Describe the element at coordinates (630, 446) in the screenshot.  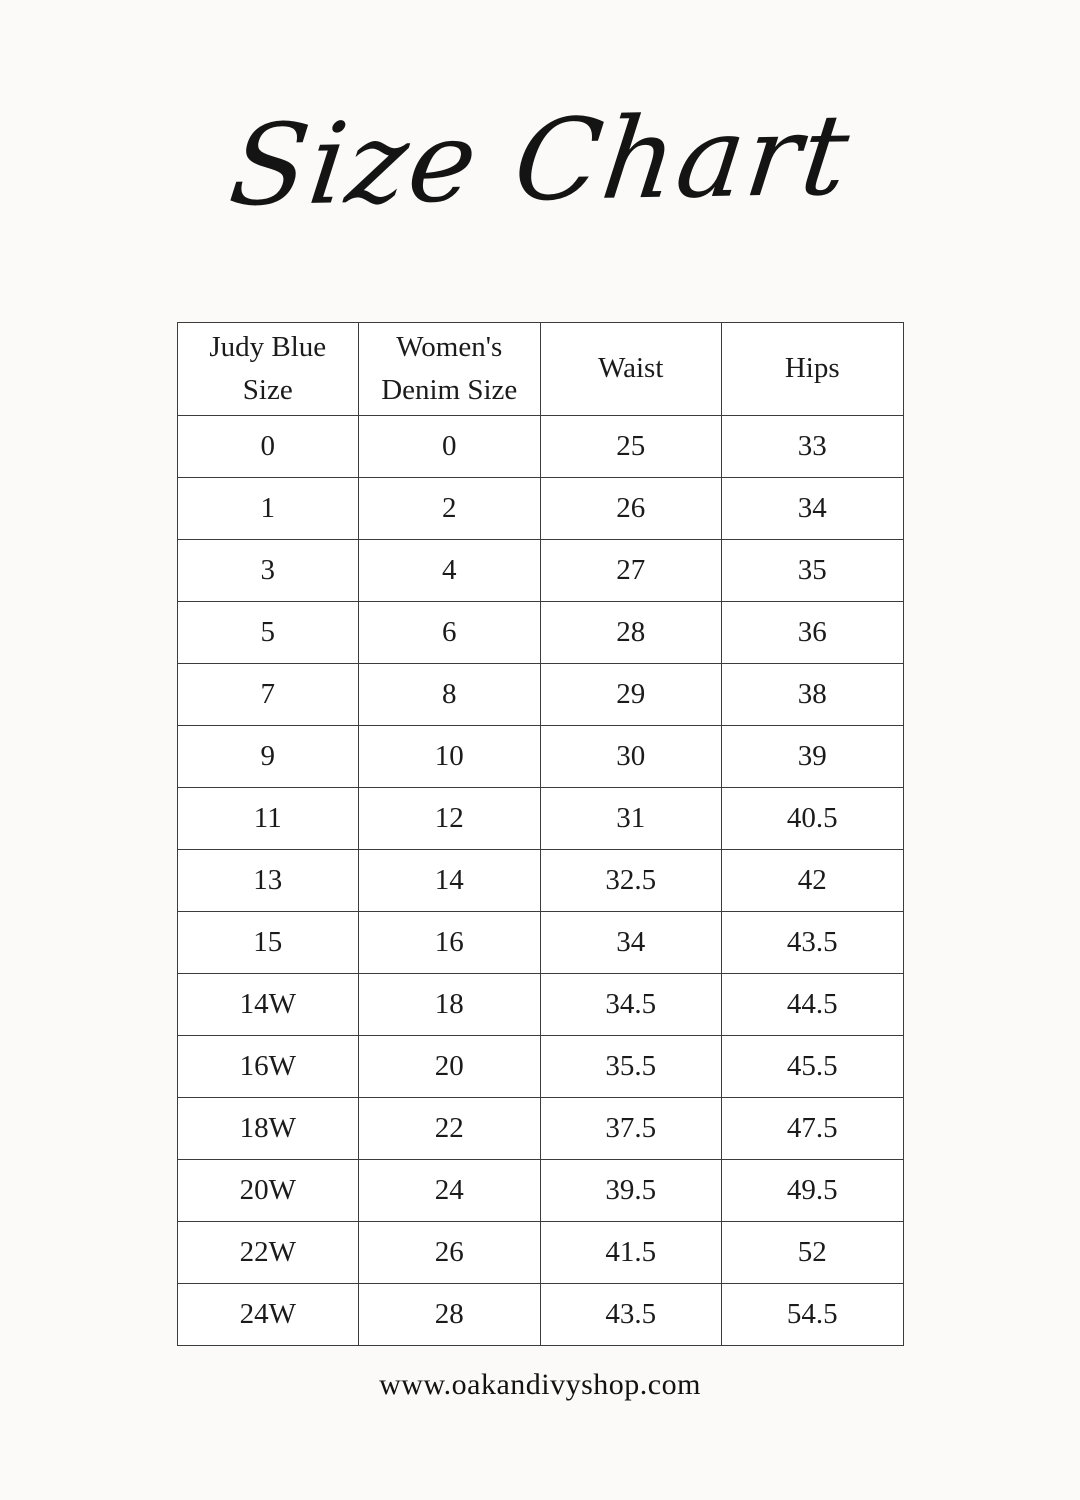
I see `table-cell: 25` at that location.